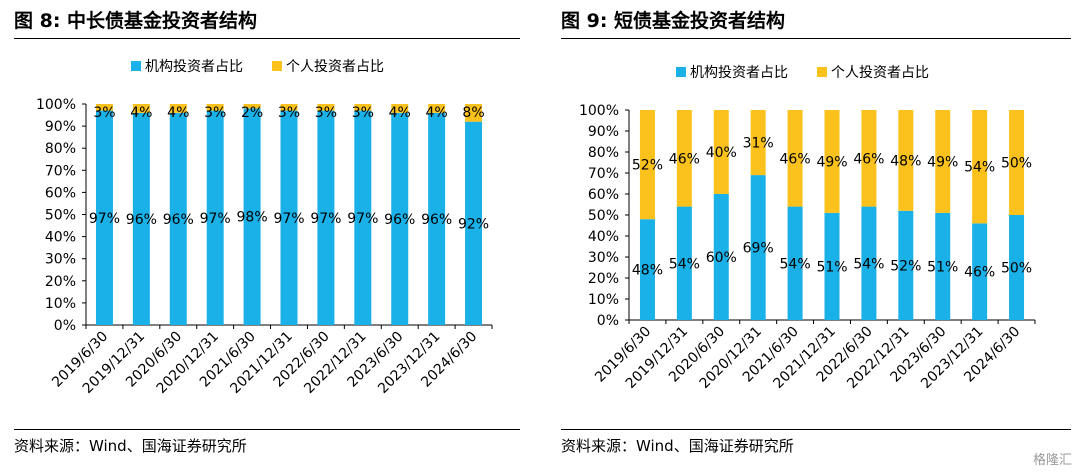 The width and height of the screenshot is (1080, 474). What do you see at coordinates (608, 321) in the screenshot?
I see `right-y-tick-label: 0%` at bounding box center [608, 321].